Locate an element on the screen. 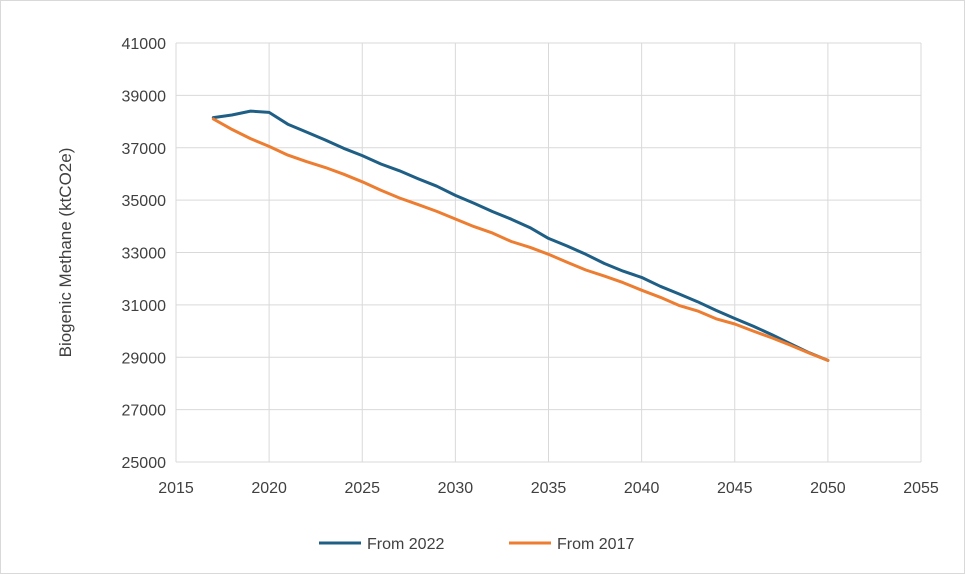  x-tick-label: 2015 is located at coordinates (176, 488).